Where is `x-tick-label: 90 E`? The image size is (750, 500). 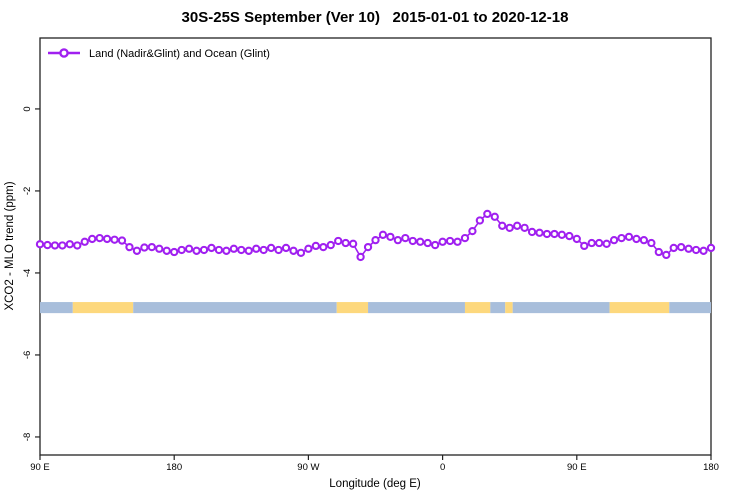
x-tick-label: 90 E is located at coordinates (40, 467).